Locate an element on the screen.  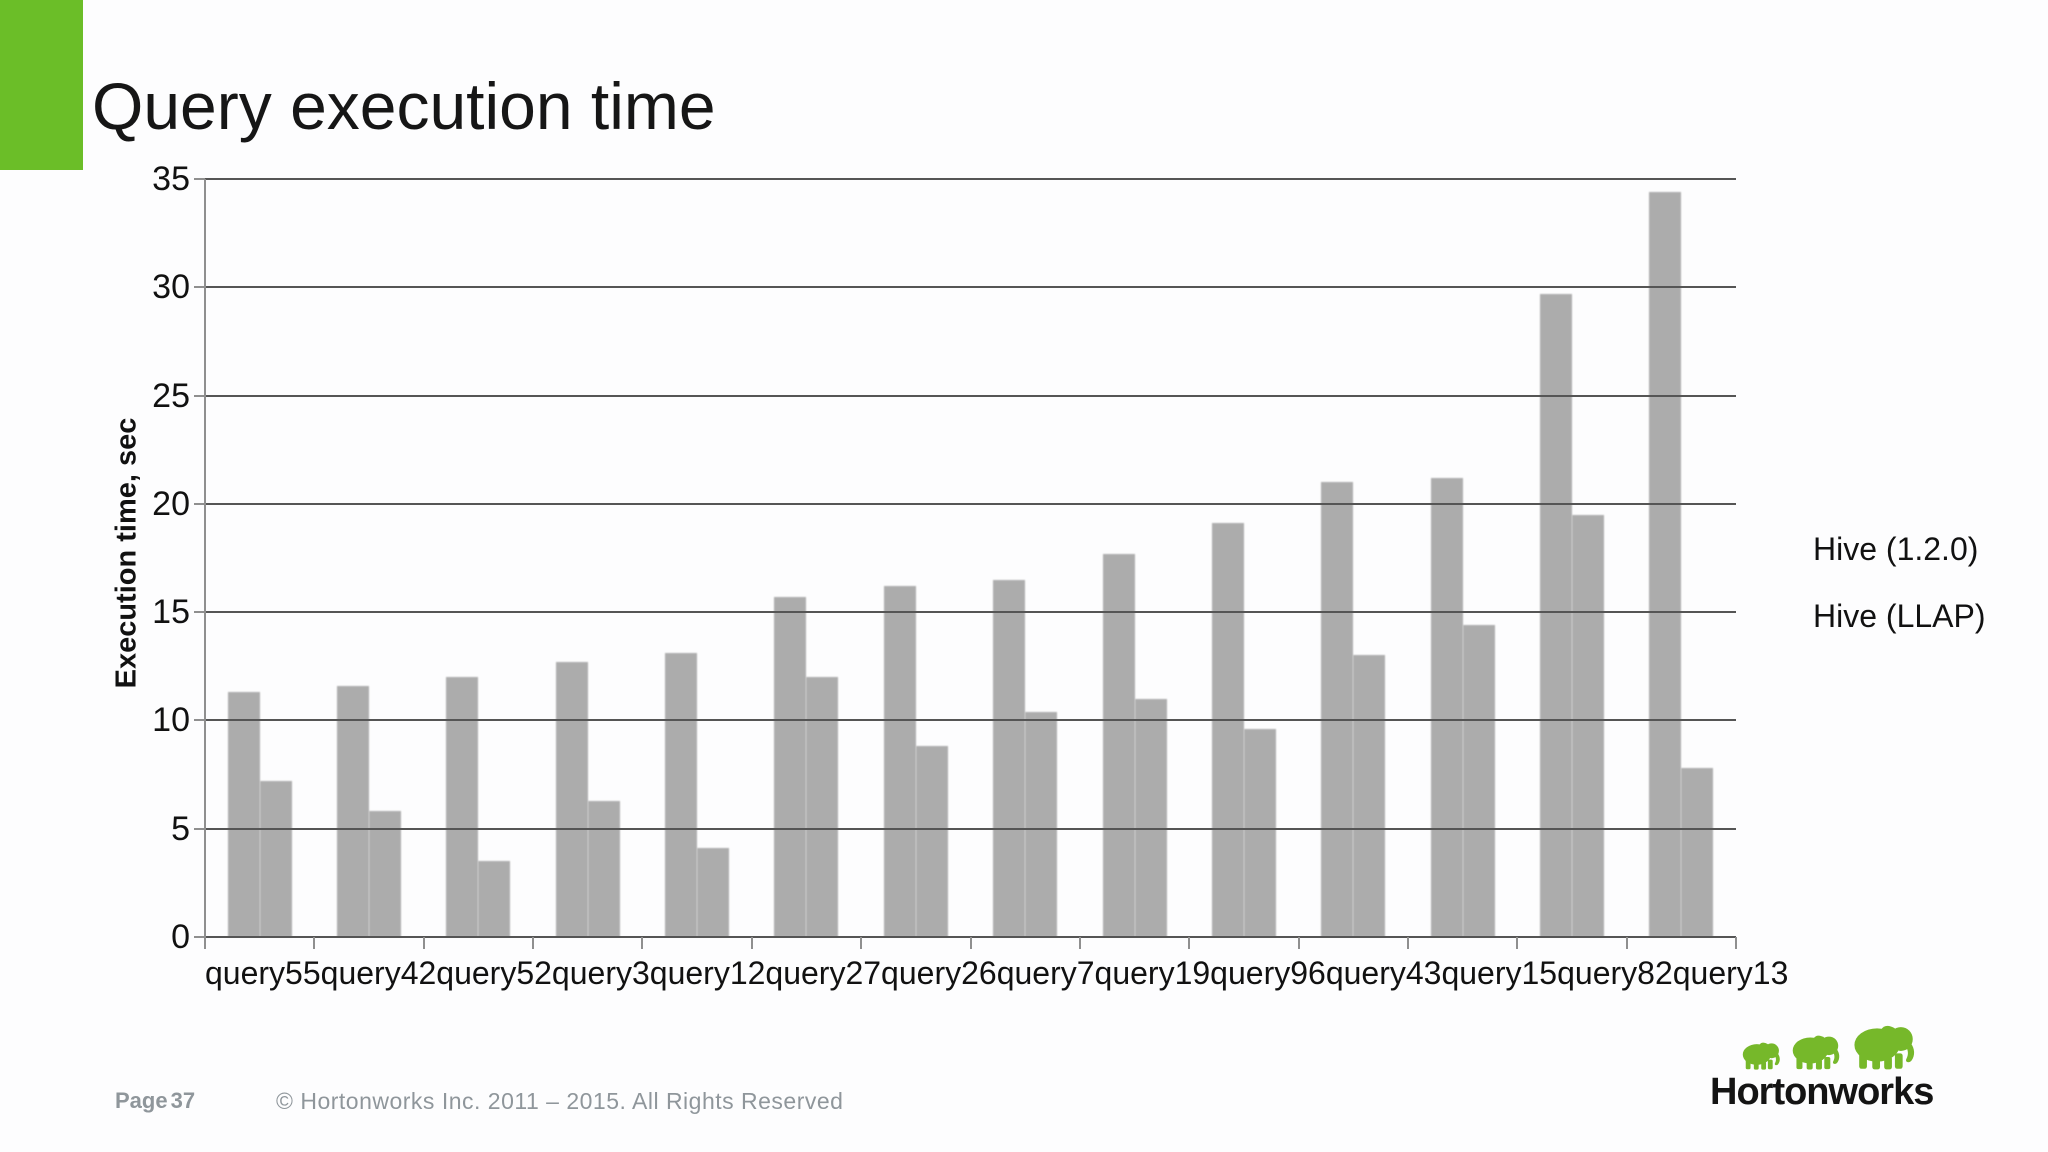
bar-query43-series0 is located at coordinates (1337, 709).